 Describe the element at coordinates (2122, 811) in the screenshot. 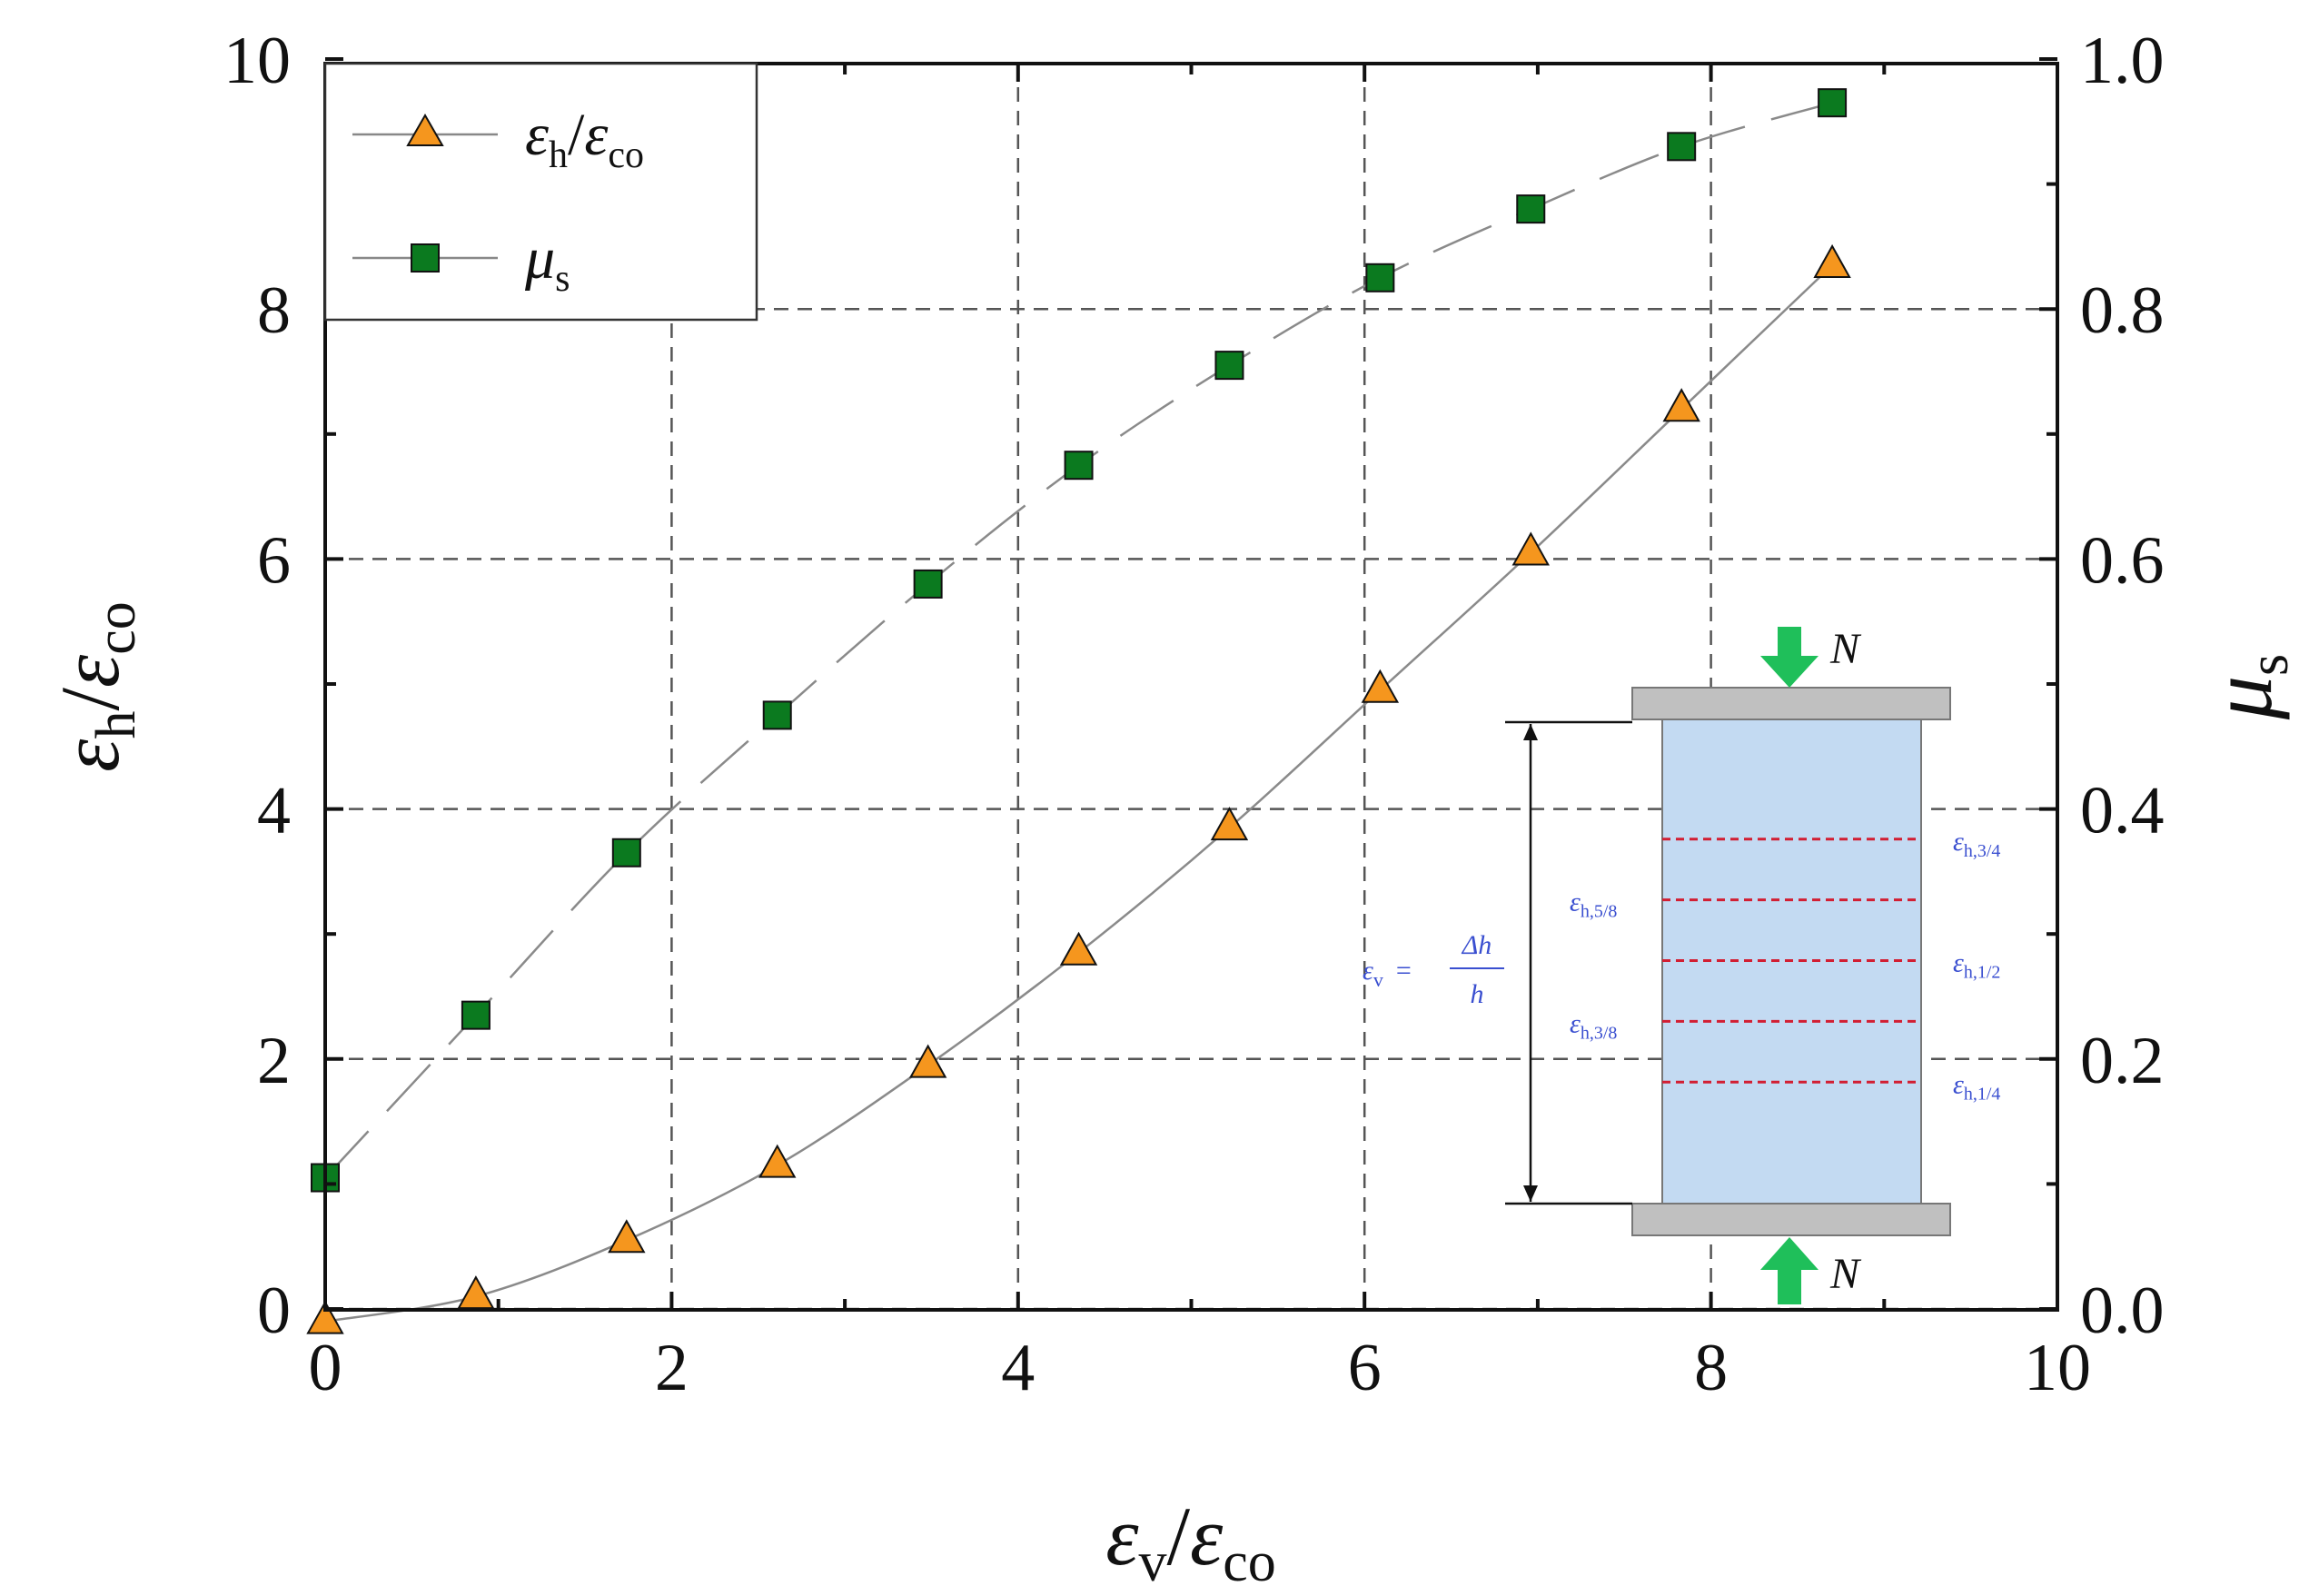

I see `y2-tick-label: 0.4` at that location.